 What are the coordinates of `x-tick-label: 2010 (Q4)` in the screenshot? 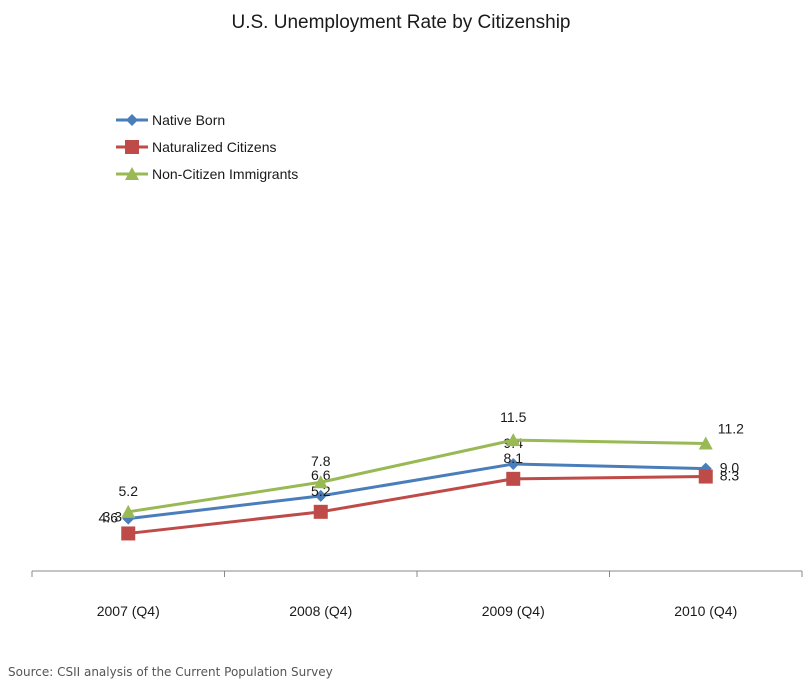 It's located at (705, 611).